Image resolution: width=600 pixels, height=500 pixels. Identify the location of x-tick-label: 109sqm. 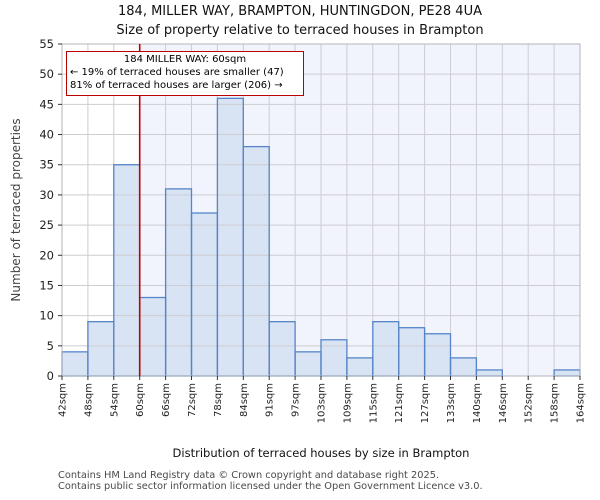
(347, 403).